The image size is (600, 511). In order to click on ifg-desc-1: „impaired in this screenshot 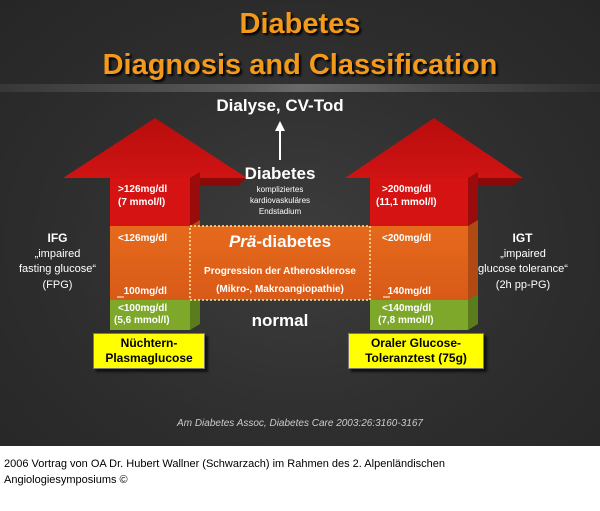, I will do `click(57, 254)`.